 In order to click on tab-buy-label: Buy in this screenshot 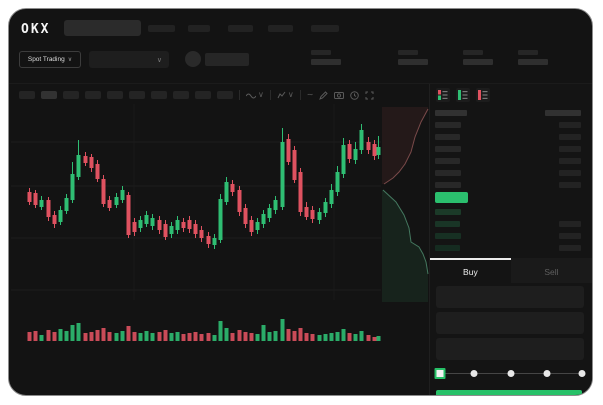, I will do `click(470, 271)`.